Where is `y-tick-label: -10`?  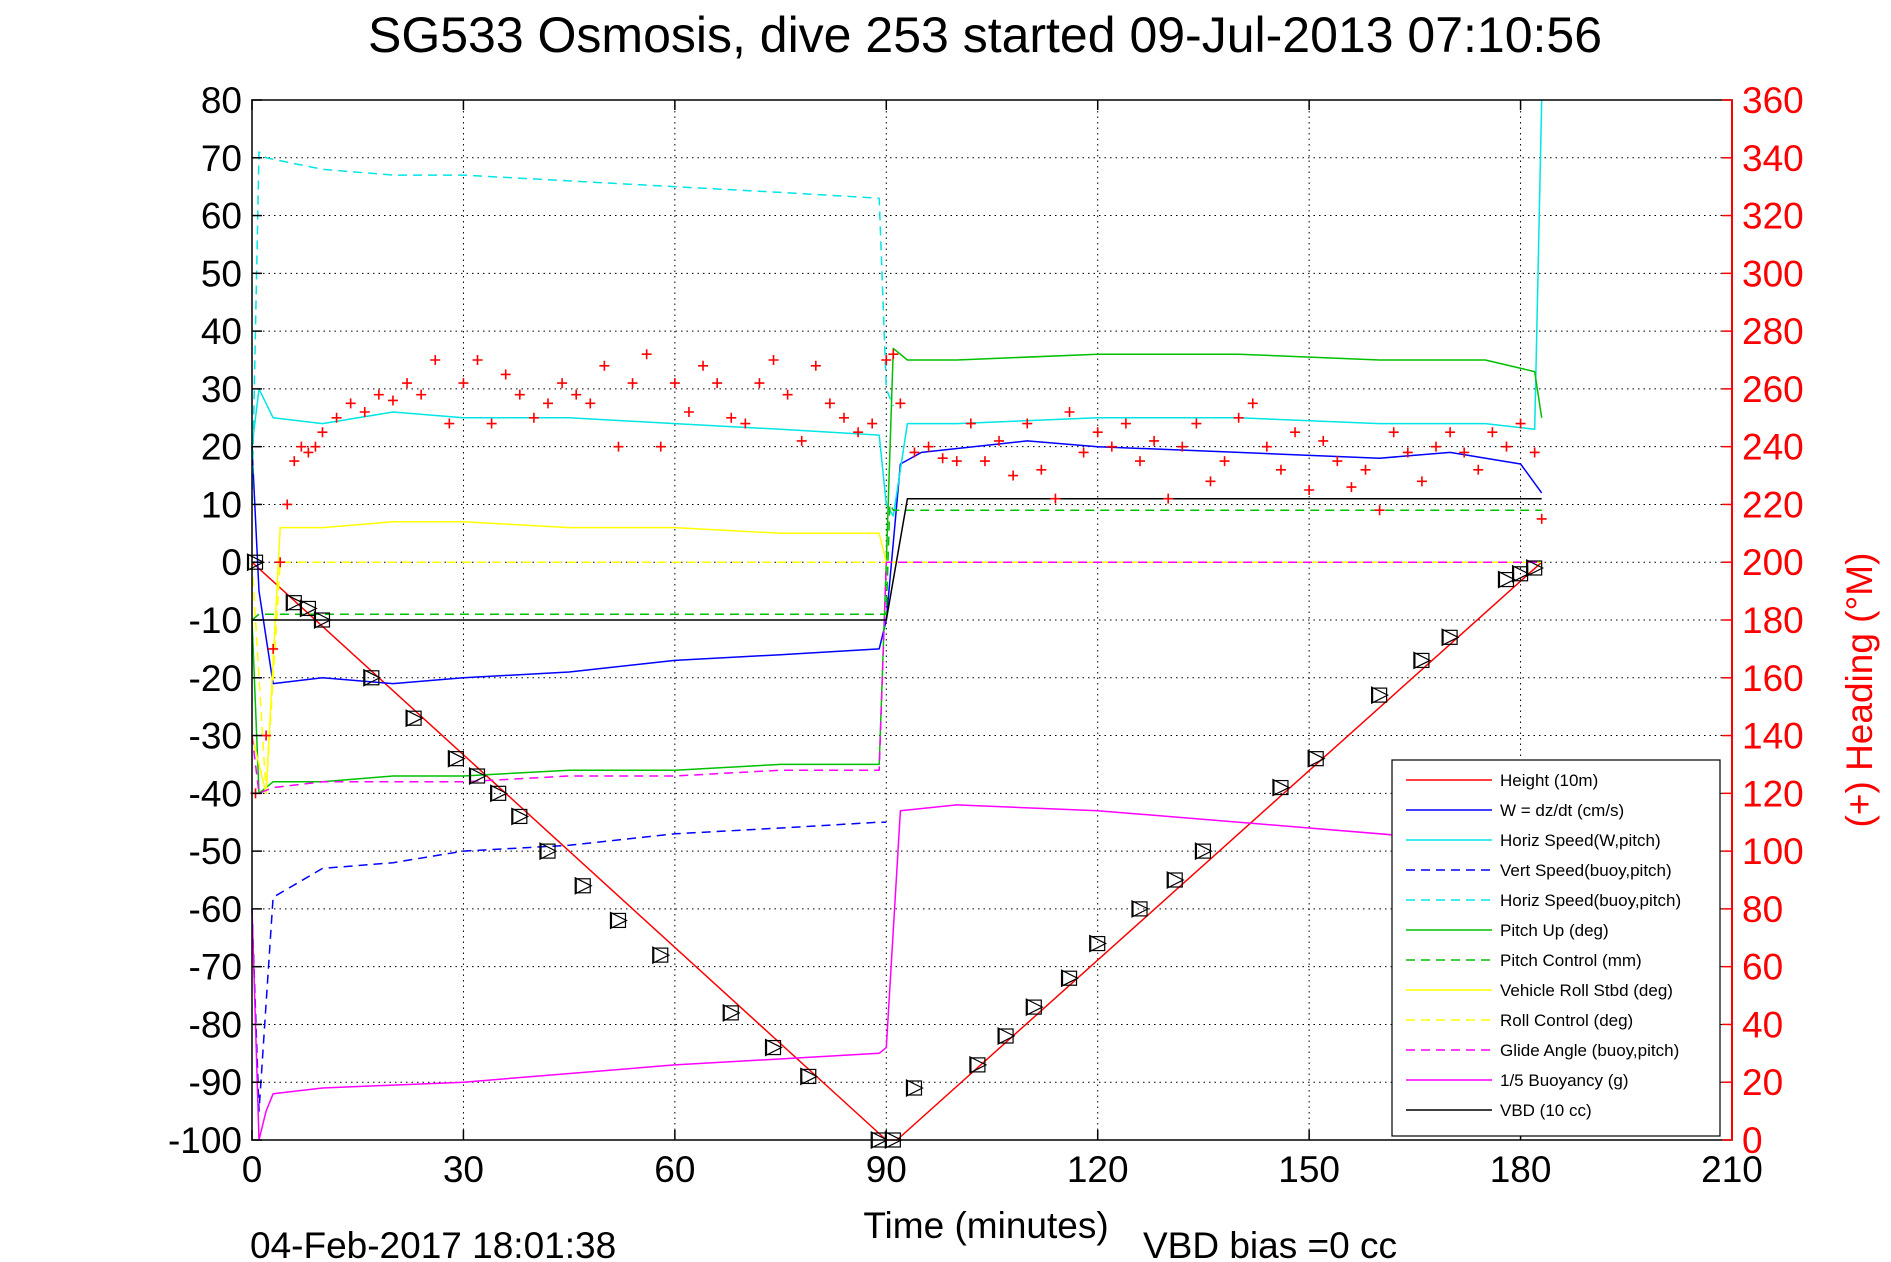
y-tick-label: -10 is located at coordinates (215, 620).